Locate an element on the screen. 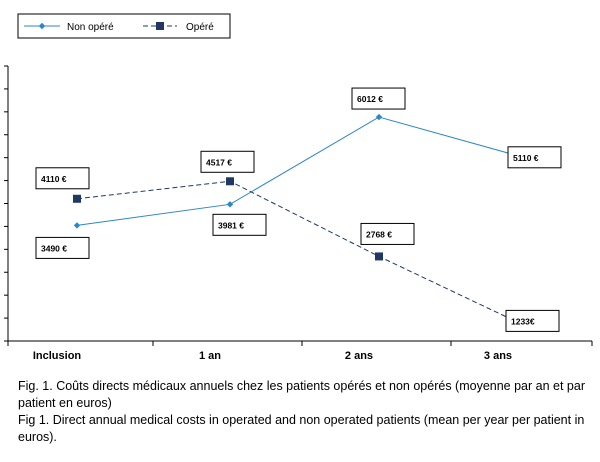  data-label: 3981 € is located at coordinates (239, 224).